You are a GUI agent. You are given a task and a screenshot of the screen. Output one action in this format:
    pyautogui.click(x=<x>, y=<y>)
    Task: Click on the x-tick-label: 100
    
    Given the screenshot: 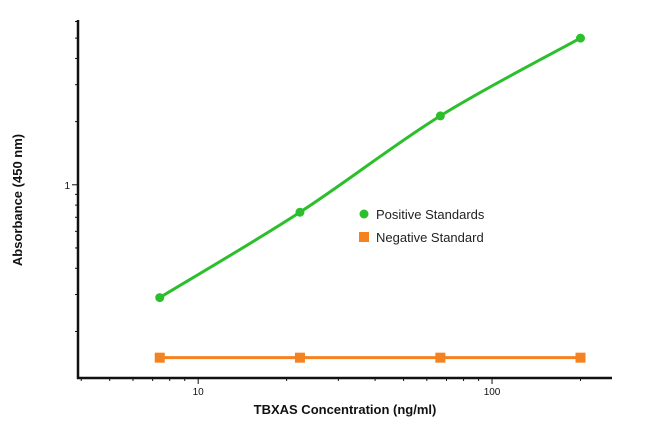 What is the action you would take?
    pyautogui.click(x=492, y=392)
    